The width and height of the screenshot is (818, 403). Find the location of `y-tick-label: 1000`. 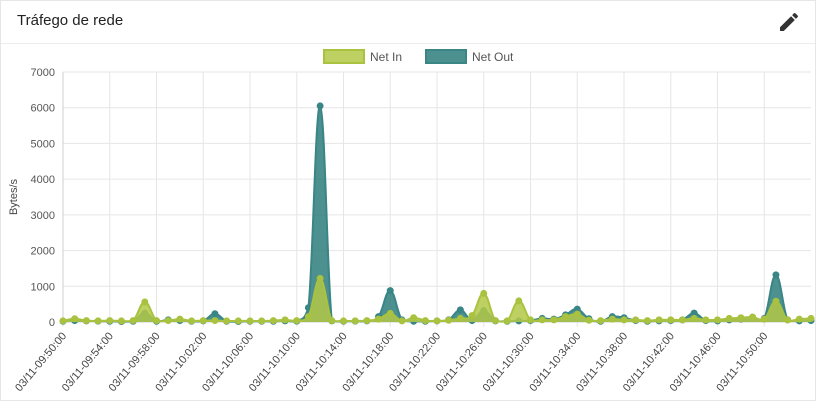

y-tick-label: 1000 is located at coordinates (43, 287).